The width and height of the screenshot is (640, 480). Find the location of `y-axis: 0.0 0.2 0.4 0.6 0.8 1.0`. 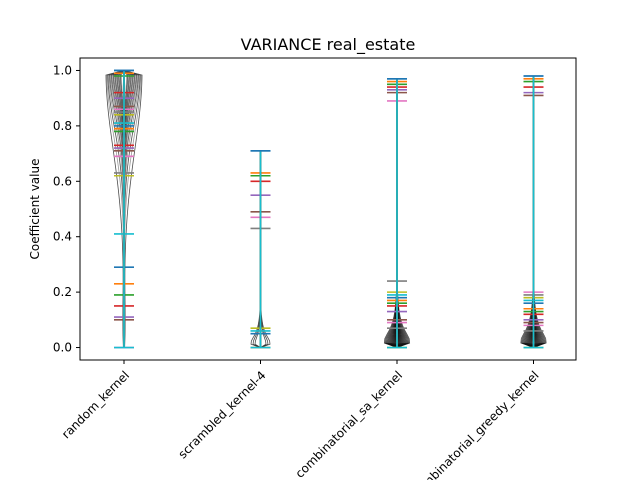

y-axis: 0.0 0.2 0.4 0.6 0.8 1.0 is located at coordinates (66, 209).